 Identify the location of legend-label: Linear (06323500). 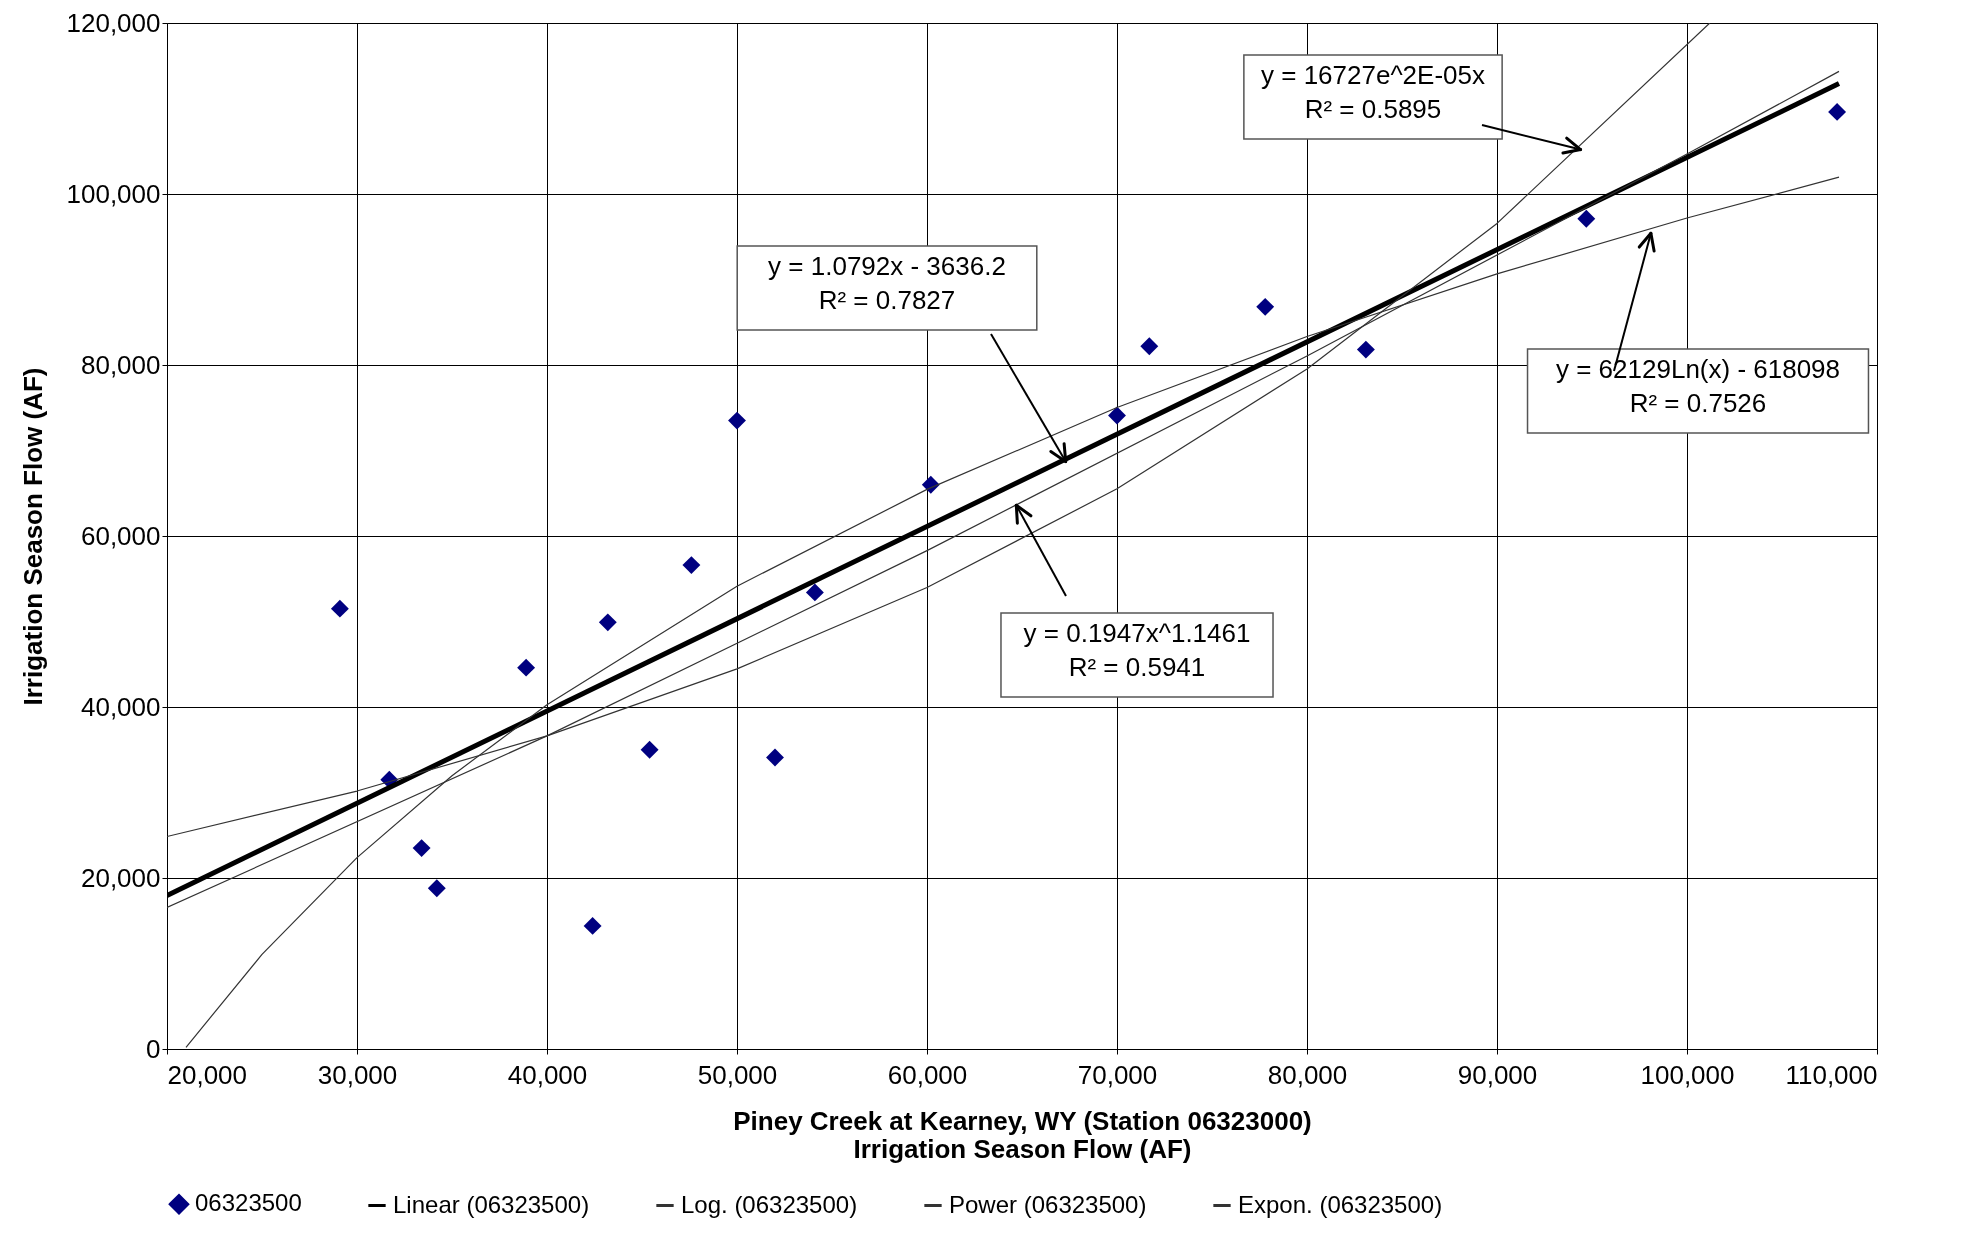
(491, 1204).